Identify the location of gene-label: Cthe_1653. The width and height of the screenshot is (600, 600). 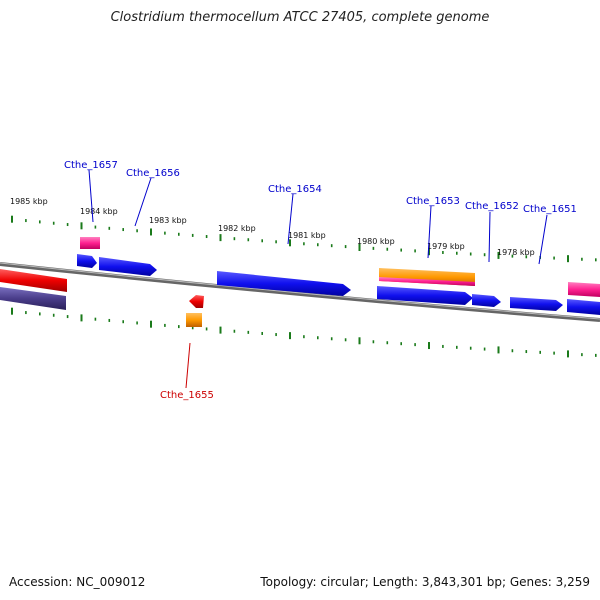
(433, 201).